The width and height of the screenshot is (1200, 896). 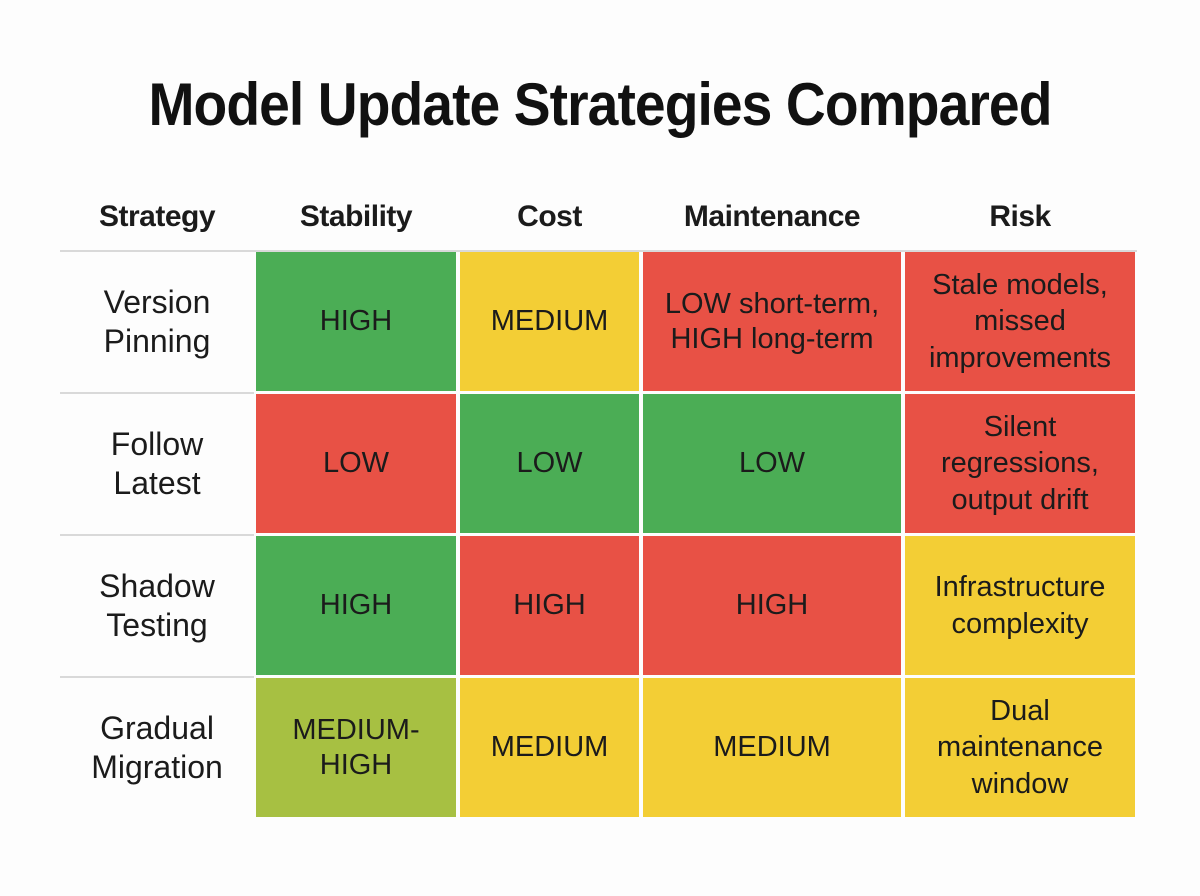 I want to click on column-header-stability: Stability, so click(x=356, y=216).